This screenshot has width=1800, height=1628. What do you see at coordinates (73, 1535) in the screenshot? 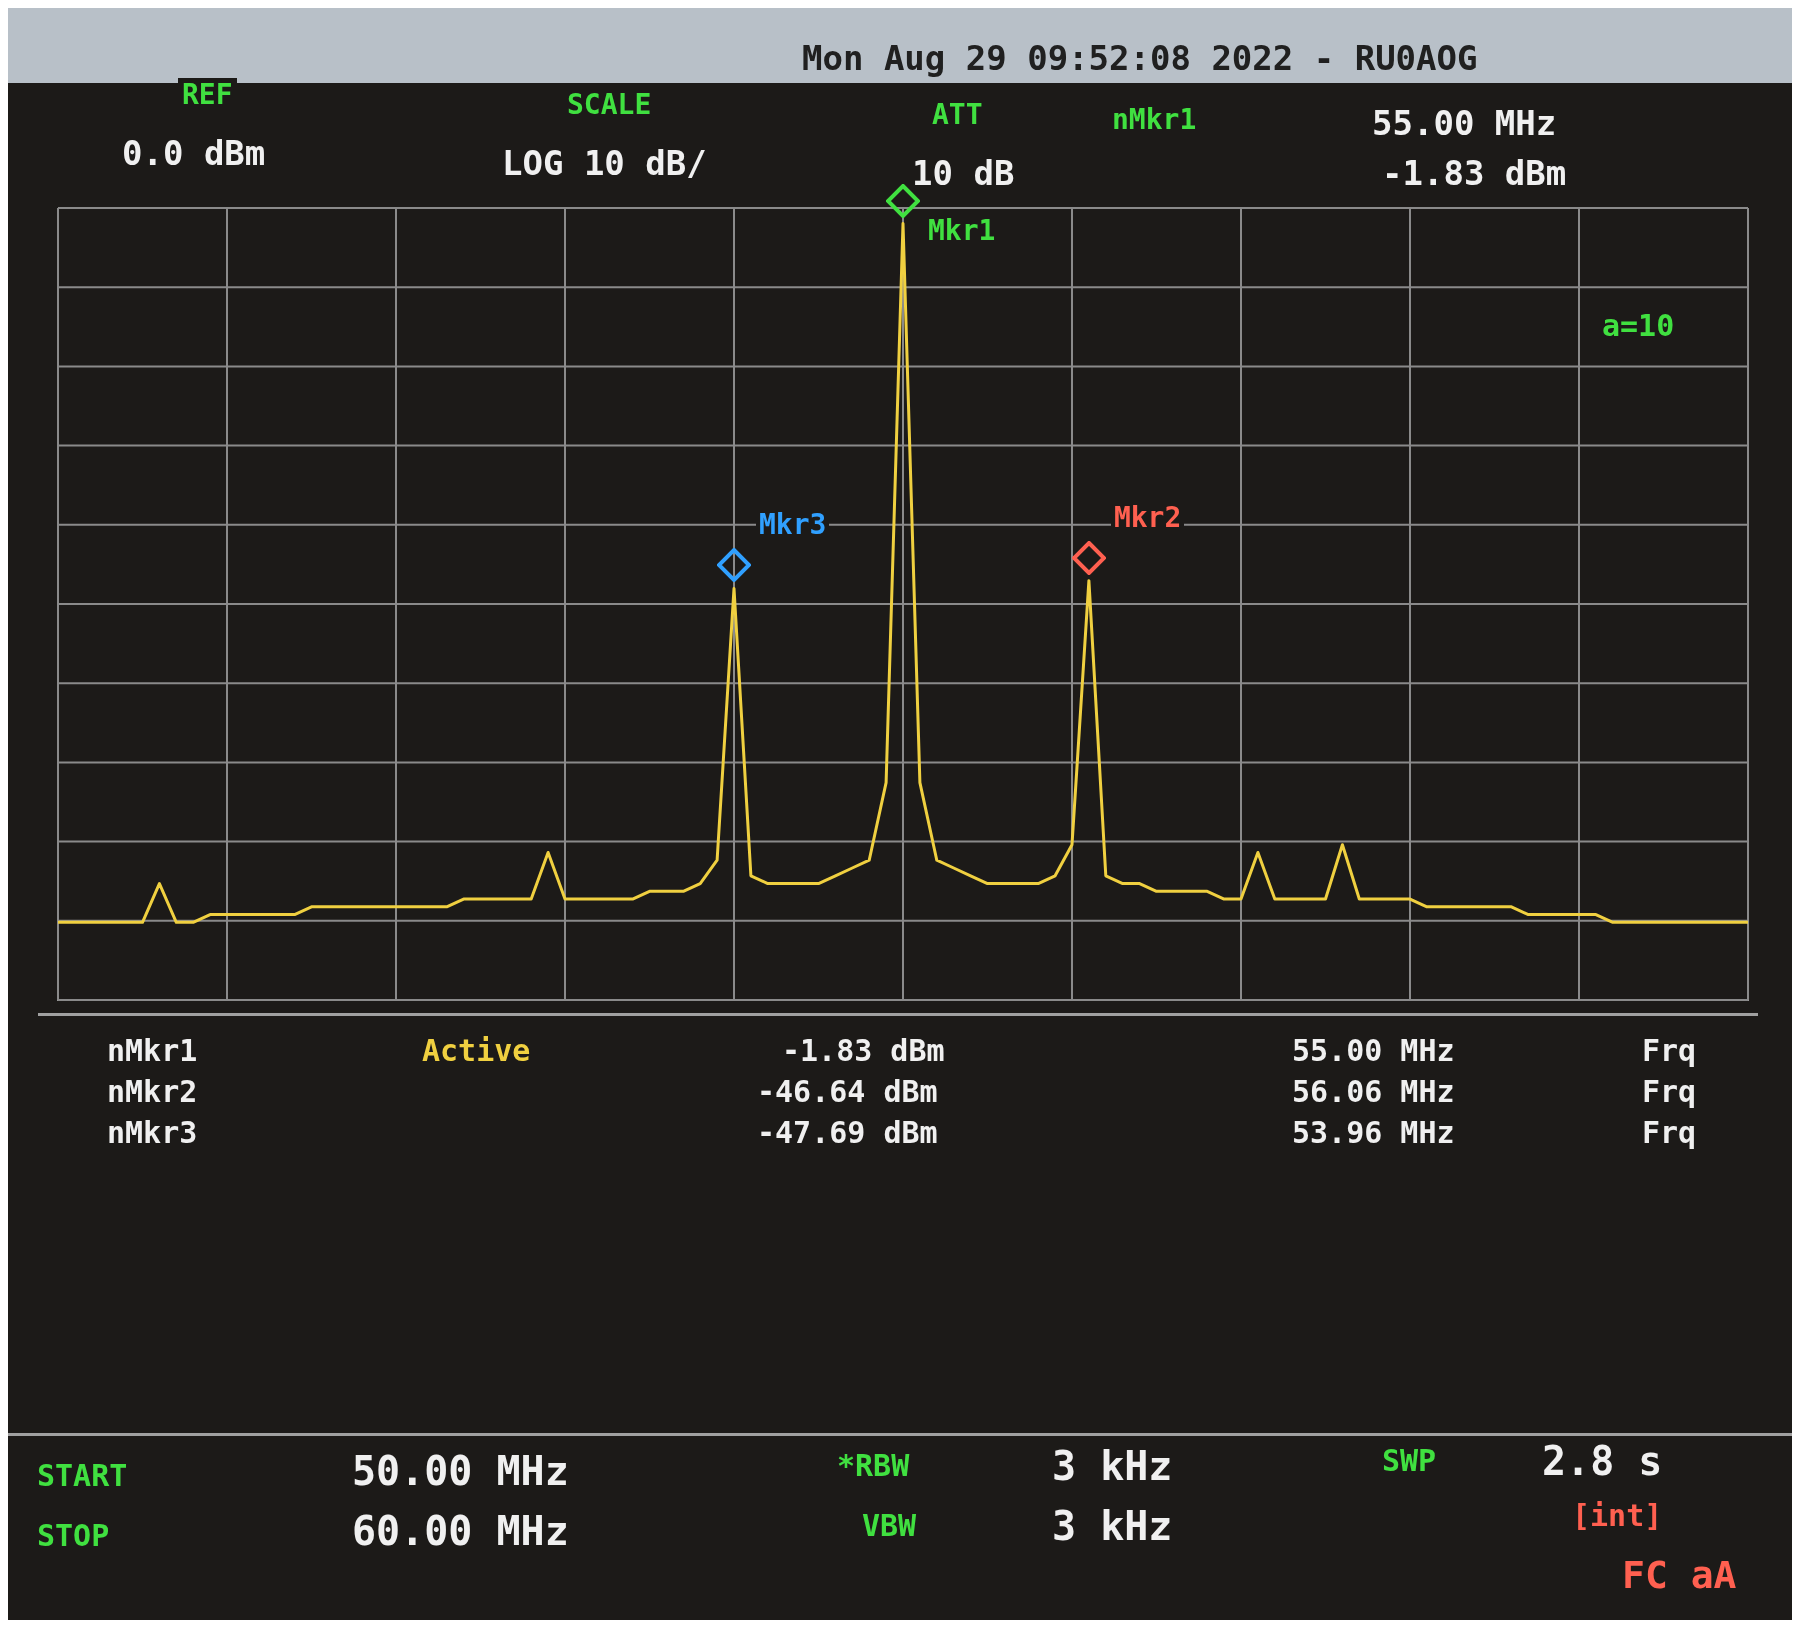
I see `text: STOP` at bounding box center [73, 1535].